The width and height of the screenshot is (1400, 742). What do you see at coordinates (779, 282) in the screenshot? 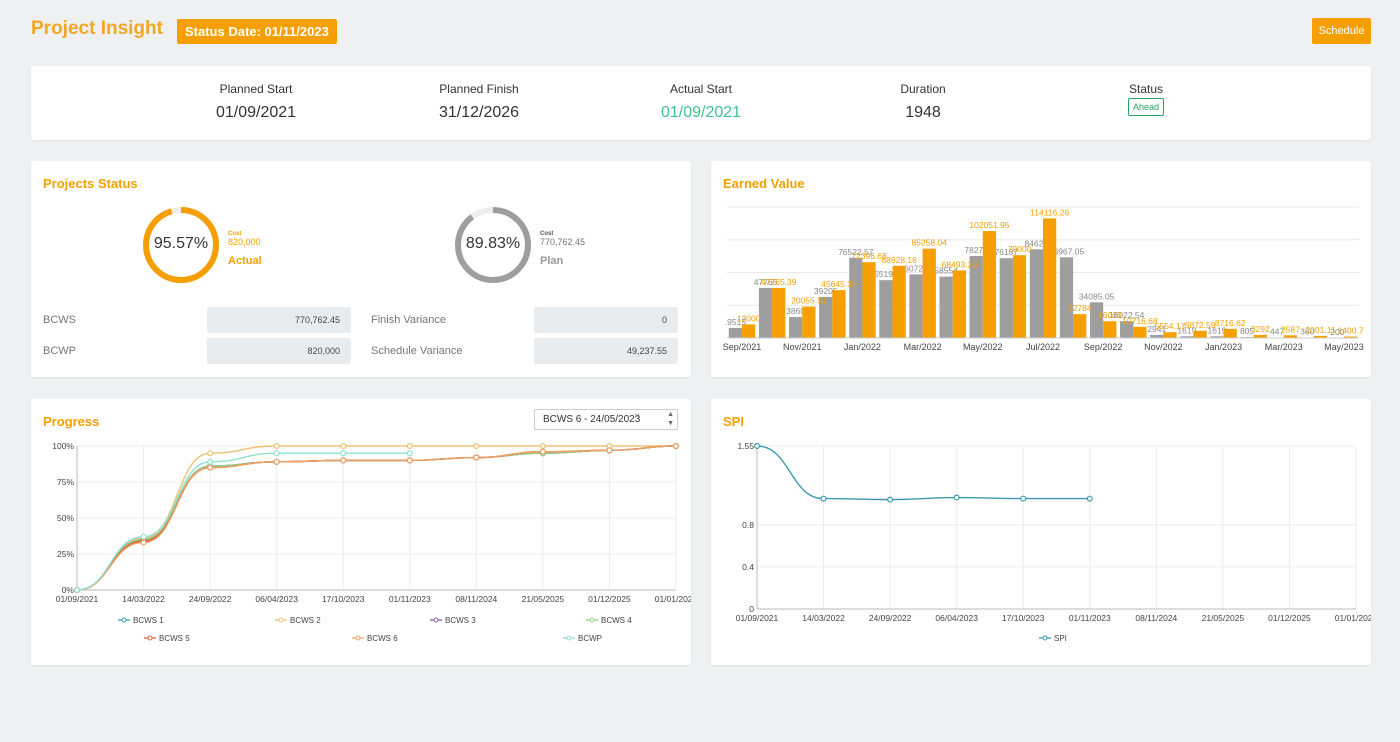
I see `ev-data-label: 47765.39` at bounding box center [779, 282].